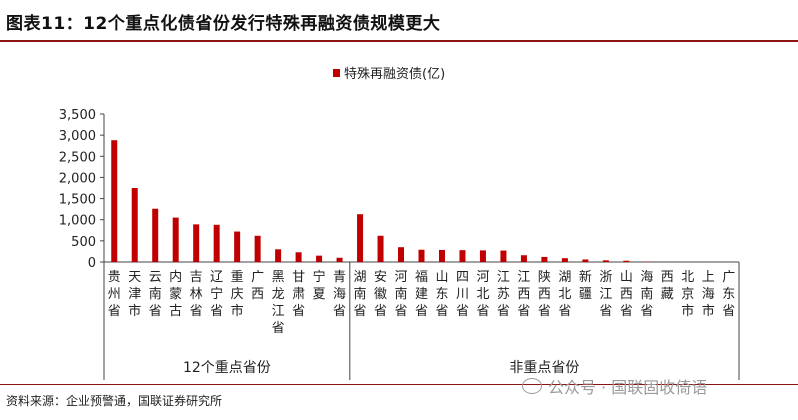 The height and width of the screenshot is (420, 798). I want to click on legend-label: 特殊再融资债(亿), so click(394, 74).